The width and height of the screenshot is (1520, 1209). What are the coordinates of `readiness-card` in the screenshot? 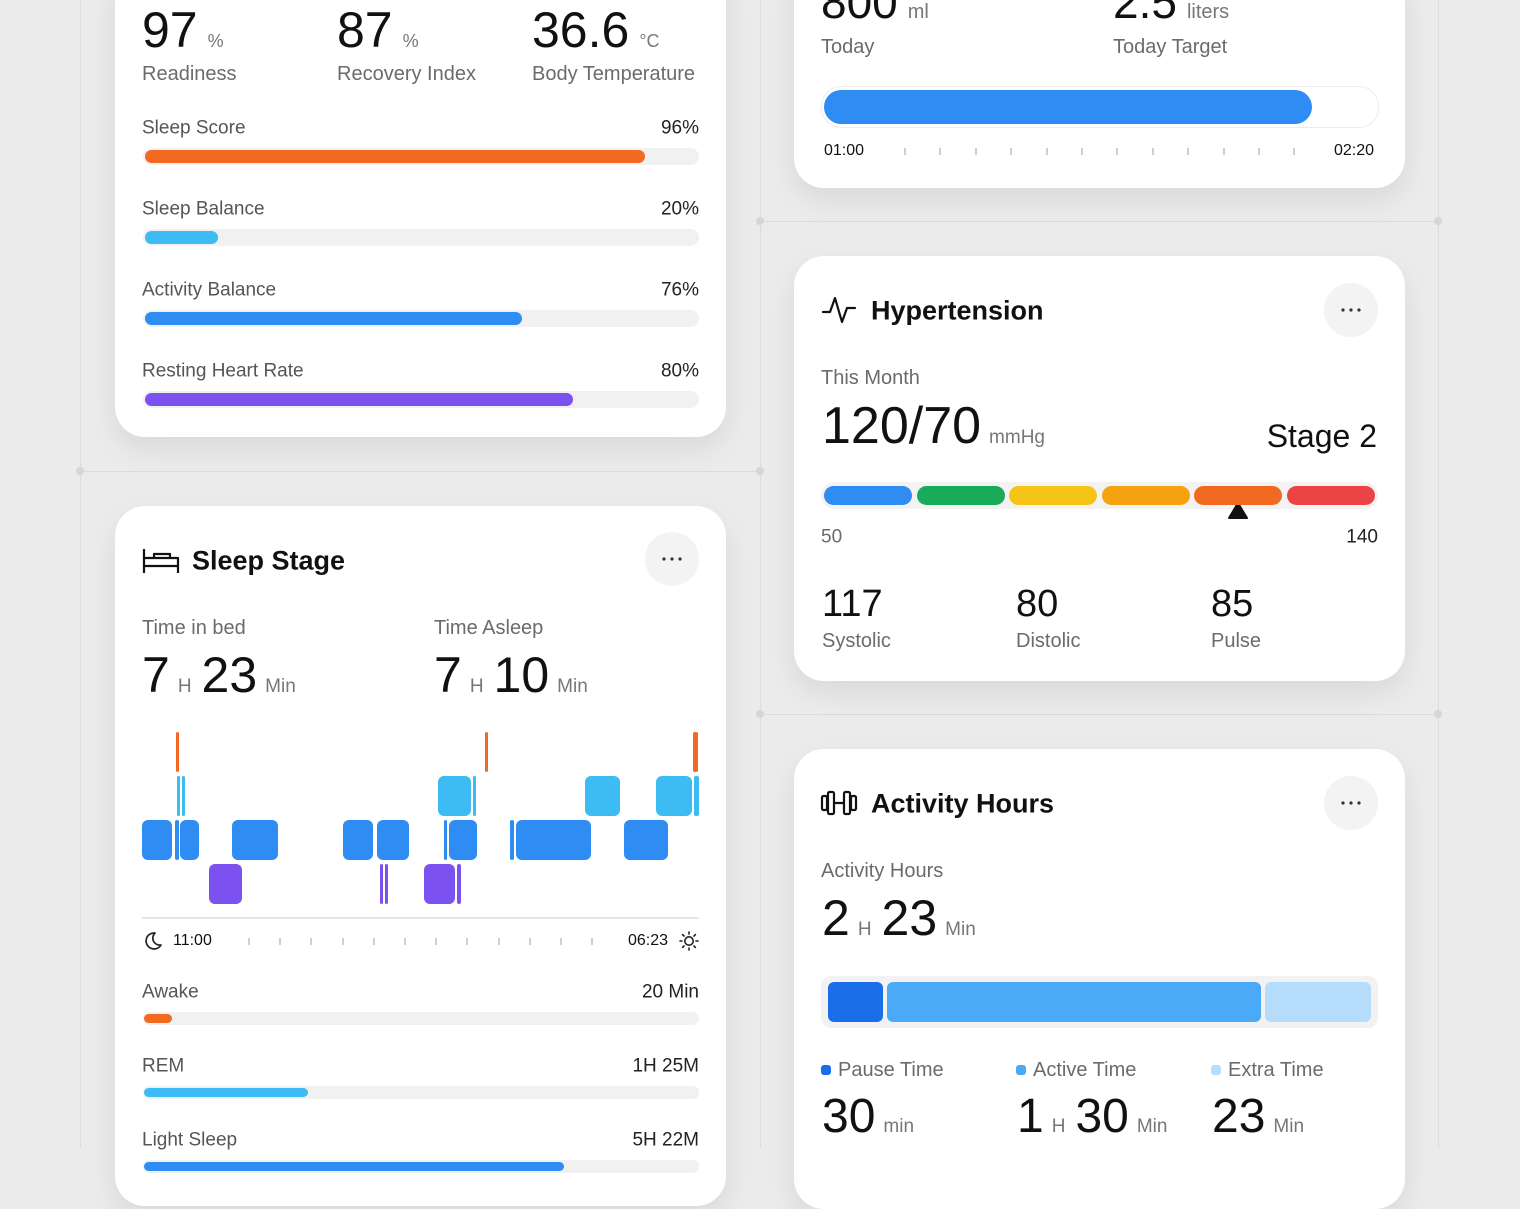 It's located at (420, 218).